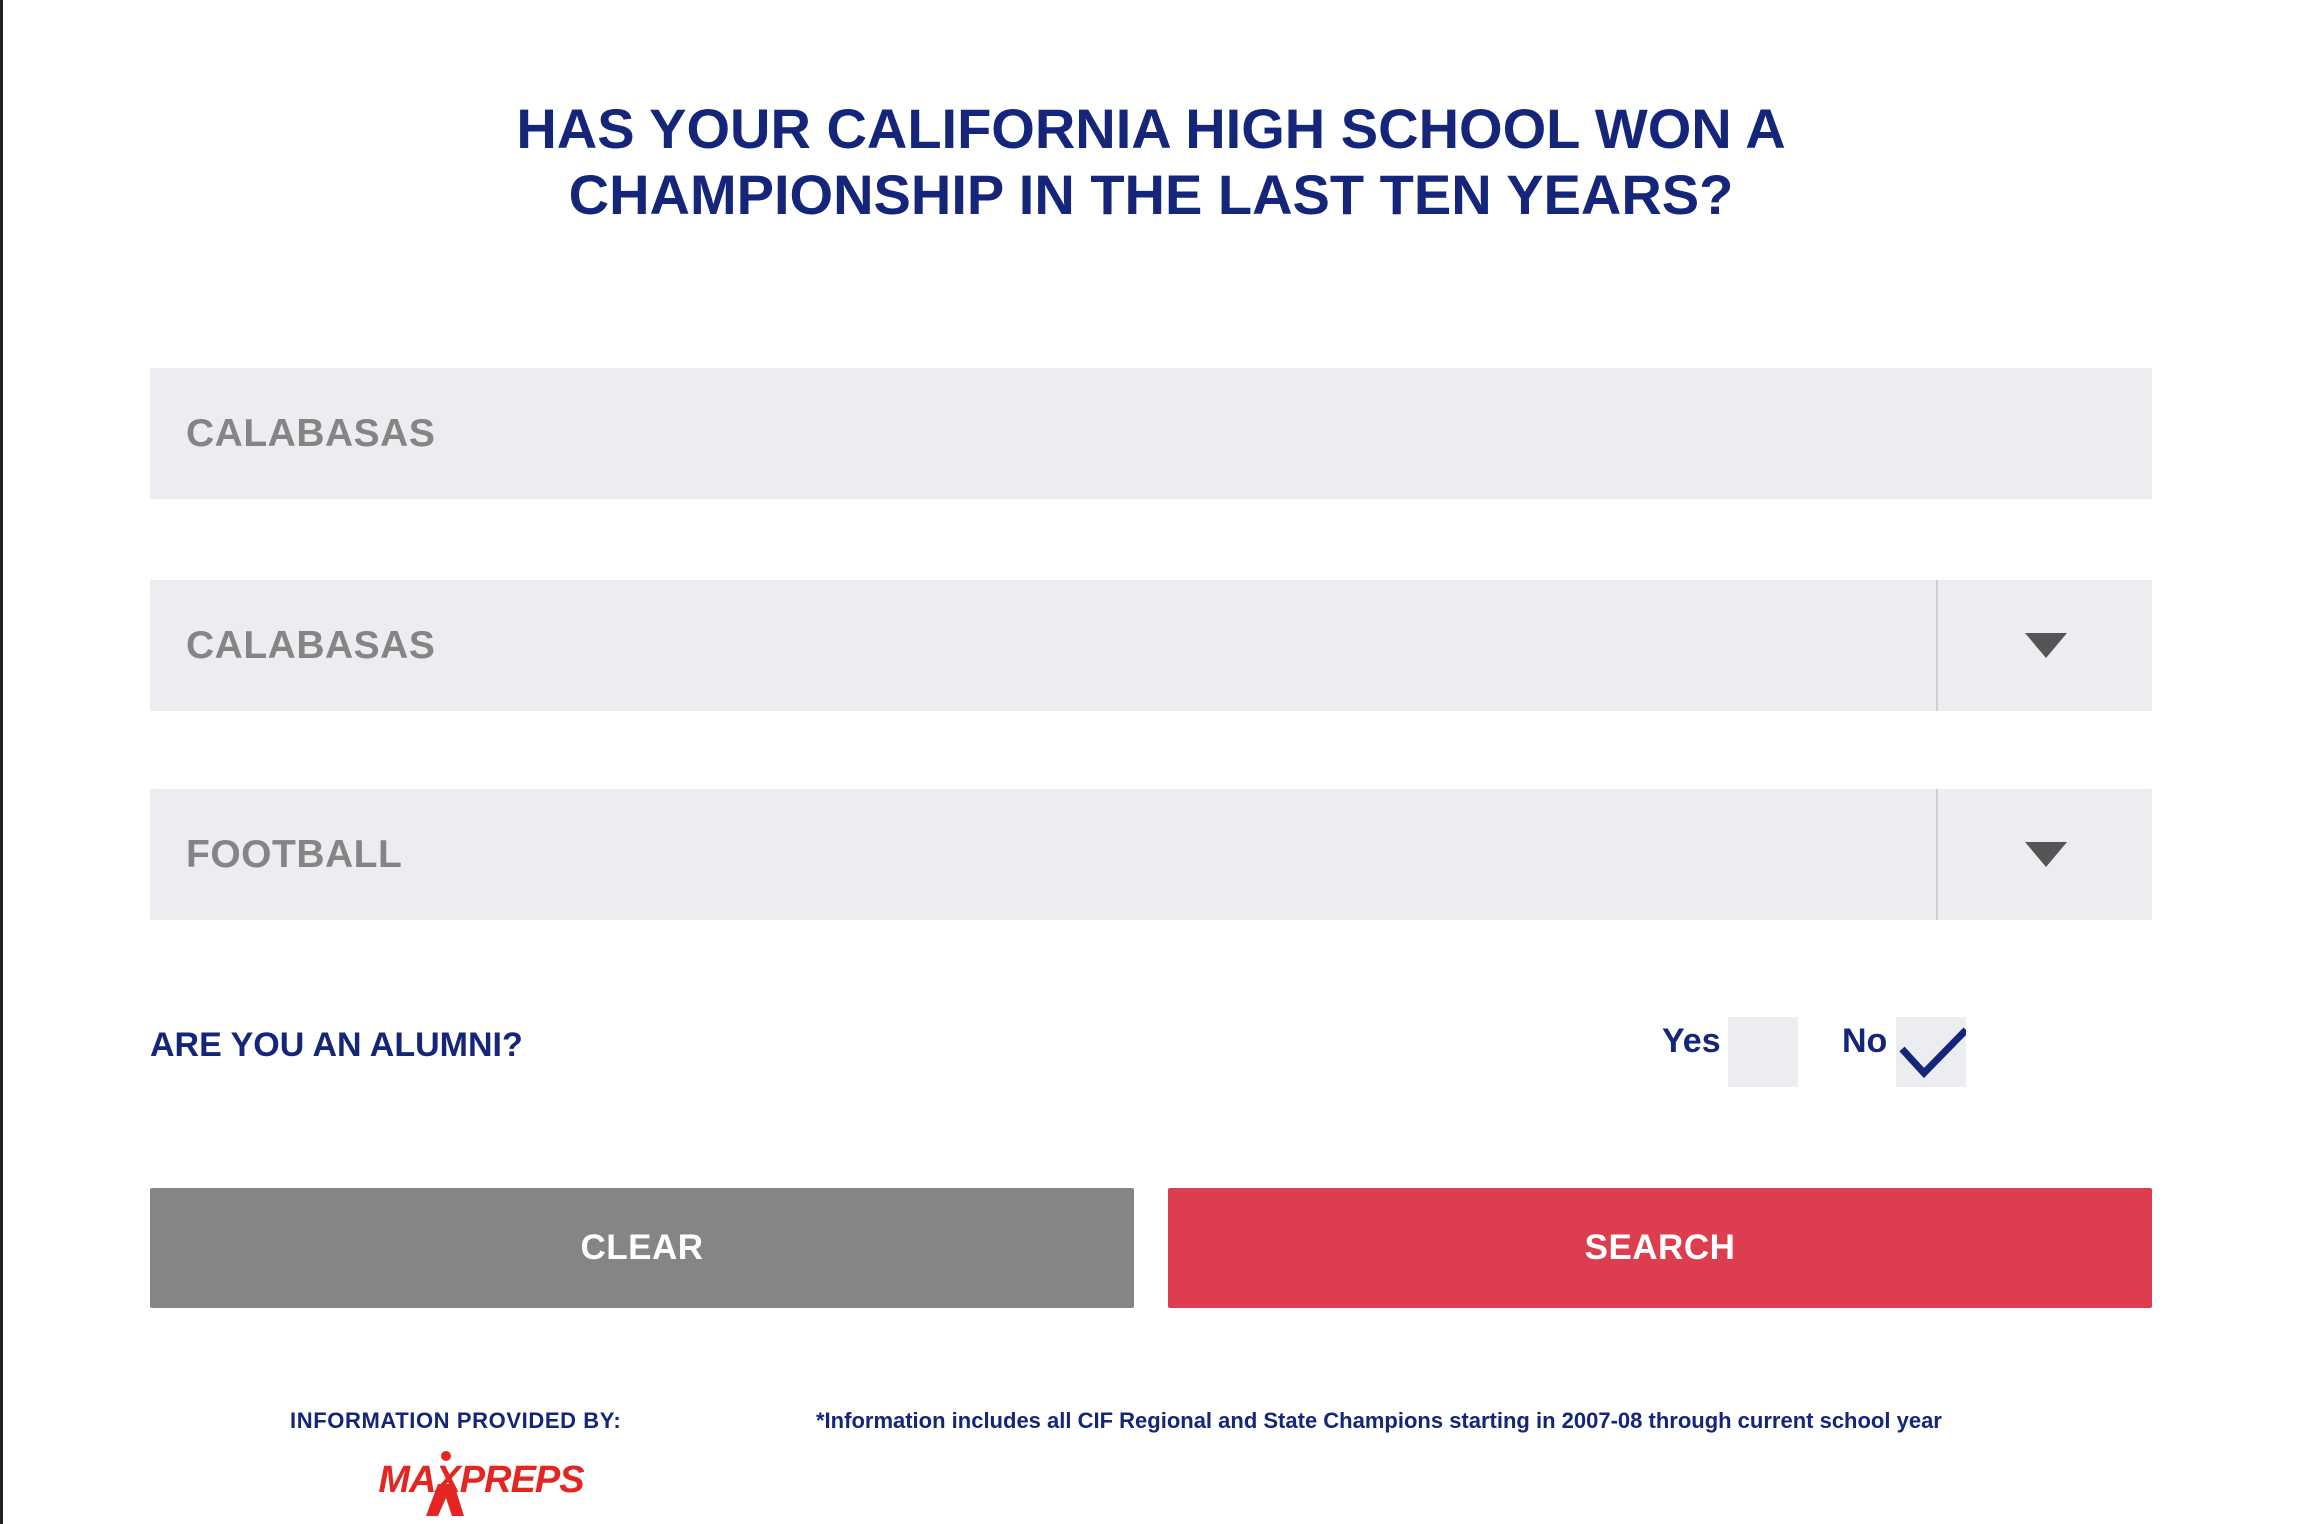  What do you see at coordinates (1136, 433) in the screenshot?
I see `school-input` at bounding box center [1136, 433].